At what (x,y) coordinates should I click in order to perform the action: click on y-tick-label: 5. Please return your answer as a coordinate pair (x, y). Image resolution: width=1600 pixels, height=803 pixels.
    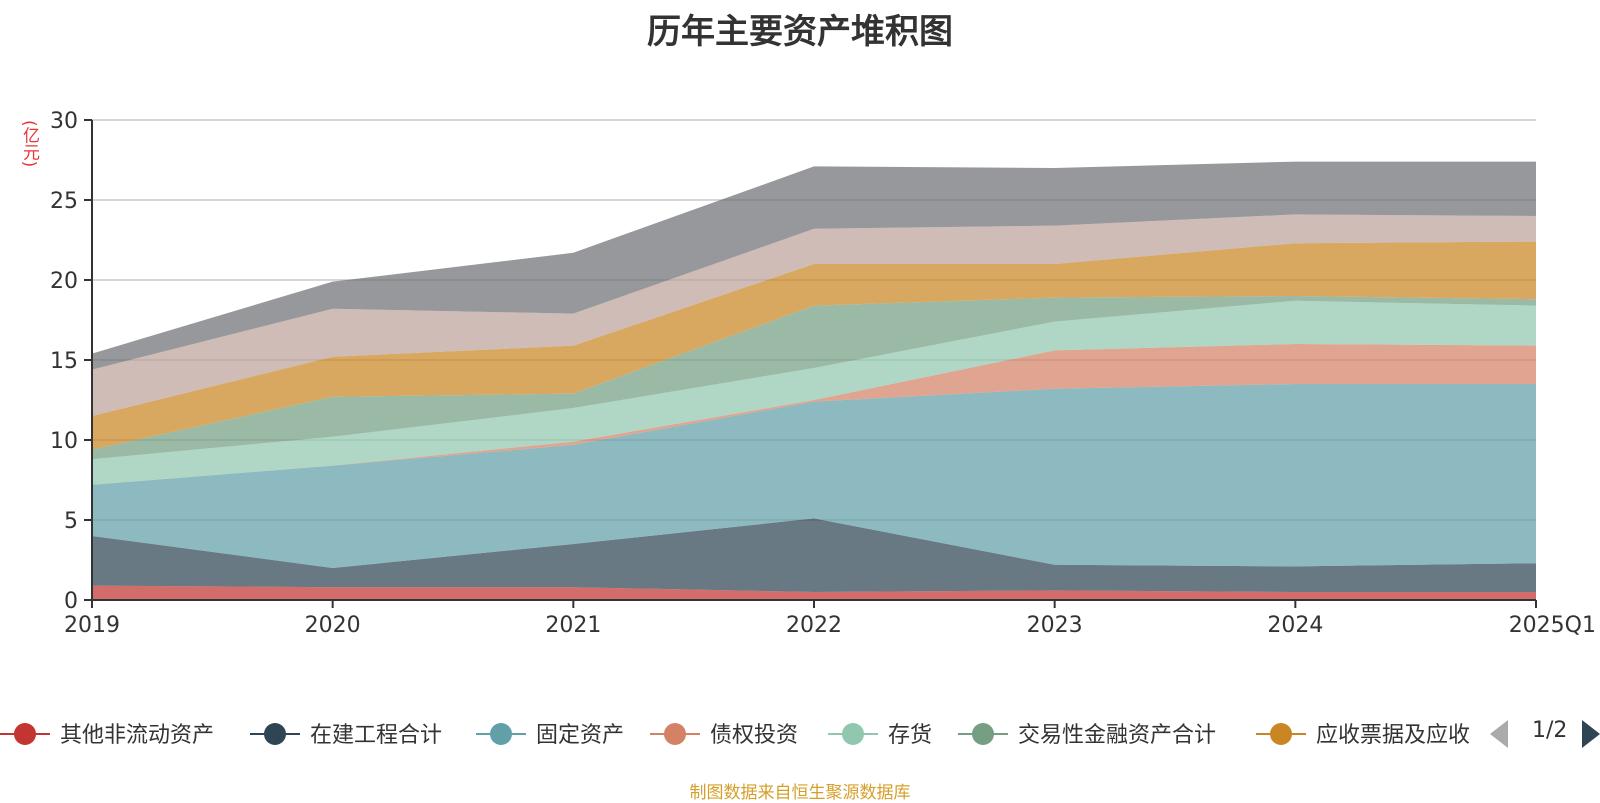
    Looking at the image, I should click on (71, 521).